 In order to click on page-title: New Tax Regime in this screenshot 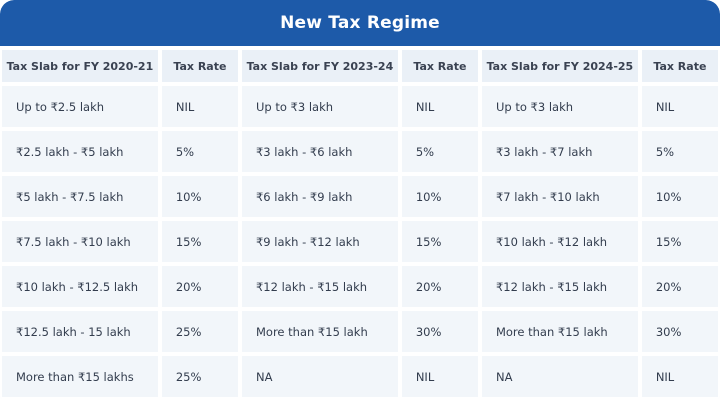, I will do `click(360, 23)`.